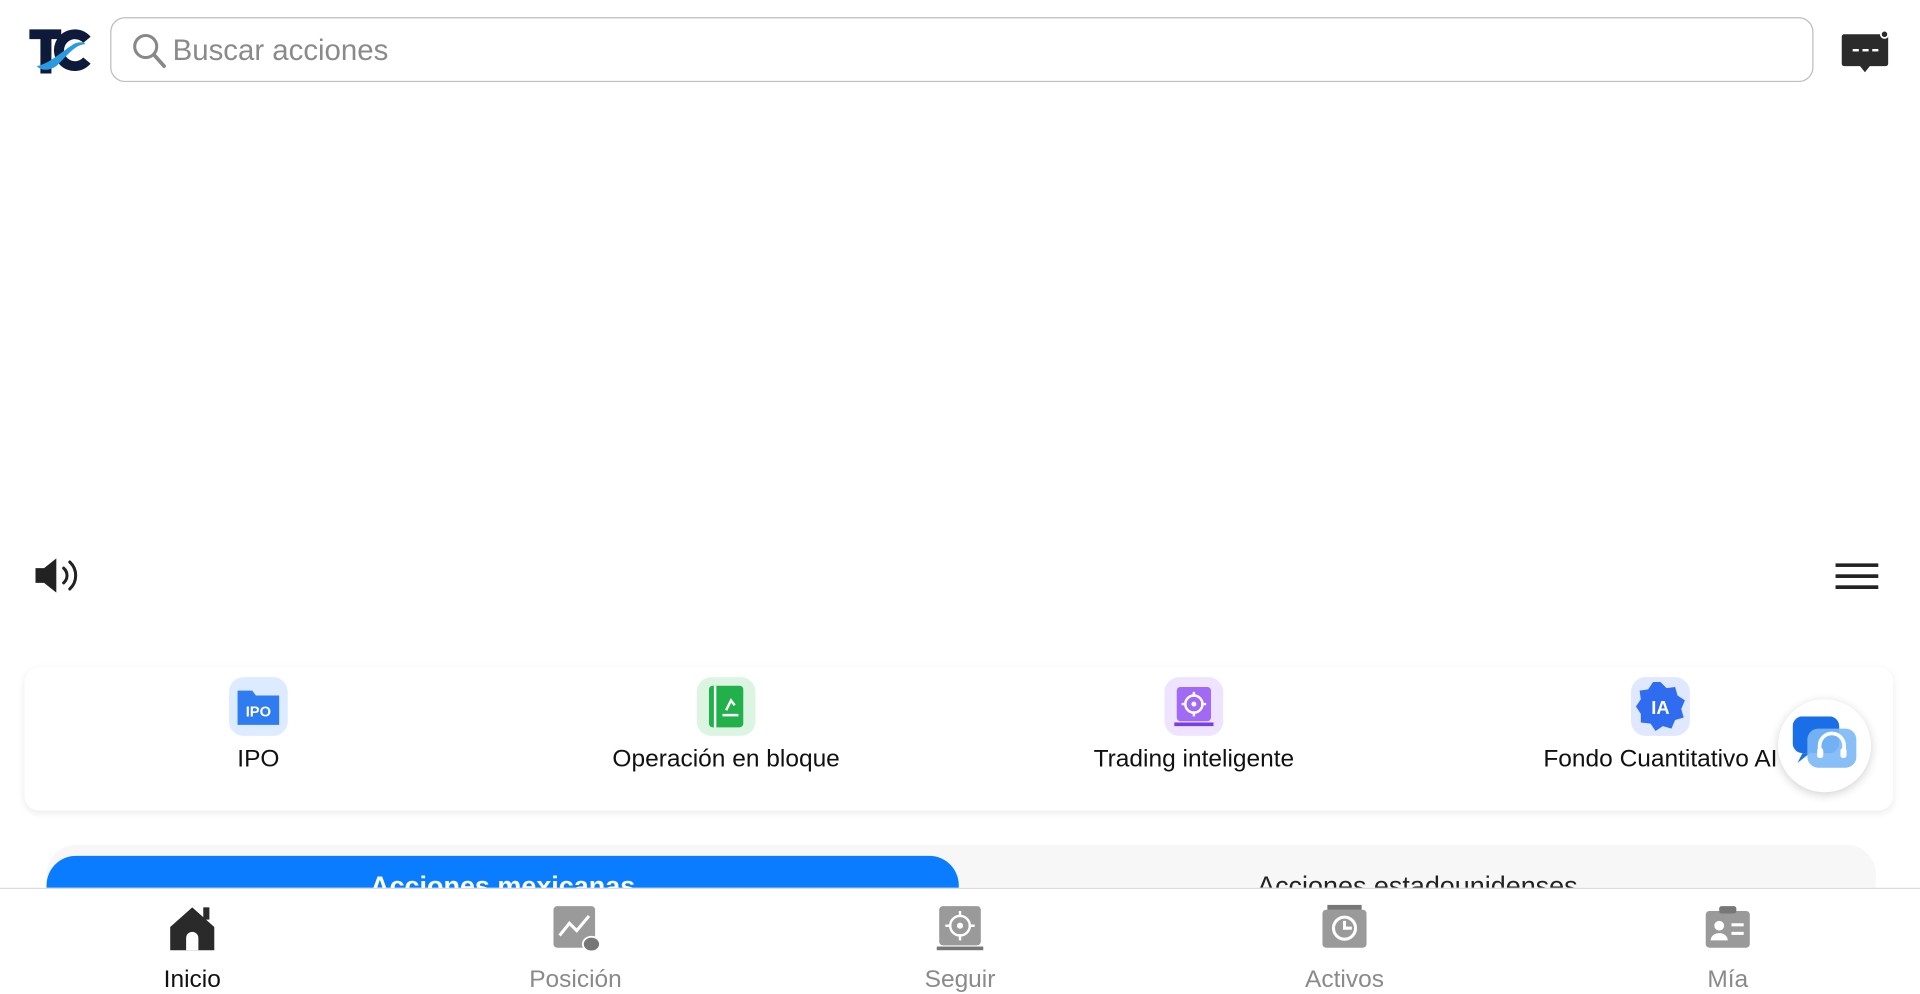  I want to click on support-chat-button, so click(1824, 746).